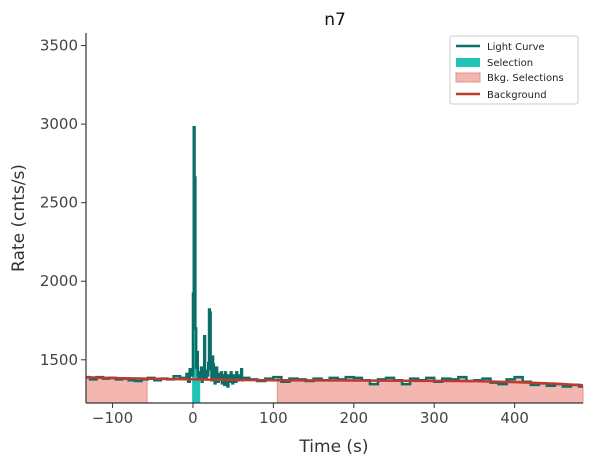  I want to click on y-axis-label: Rate (cnts/s), so click(19, 218).